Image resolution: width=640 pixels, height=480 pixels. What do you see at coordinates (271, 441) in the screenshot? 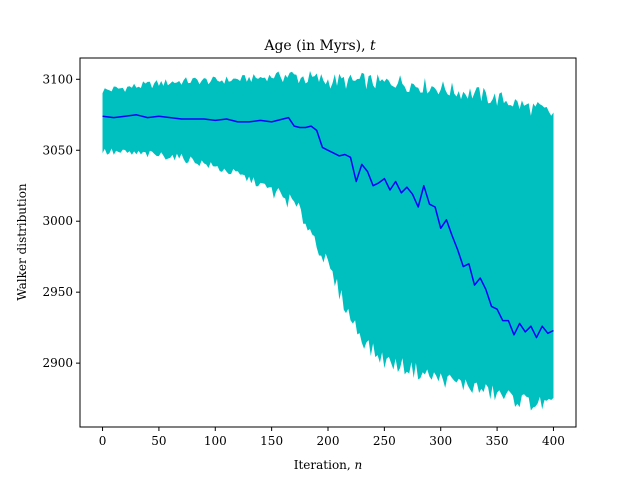
I see `x-tick-label: 150` at bounding box center [271, 441].